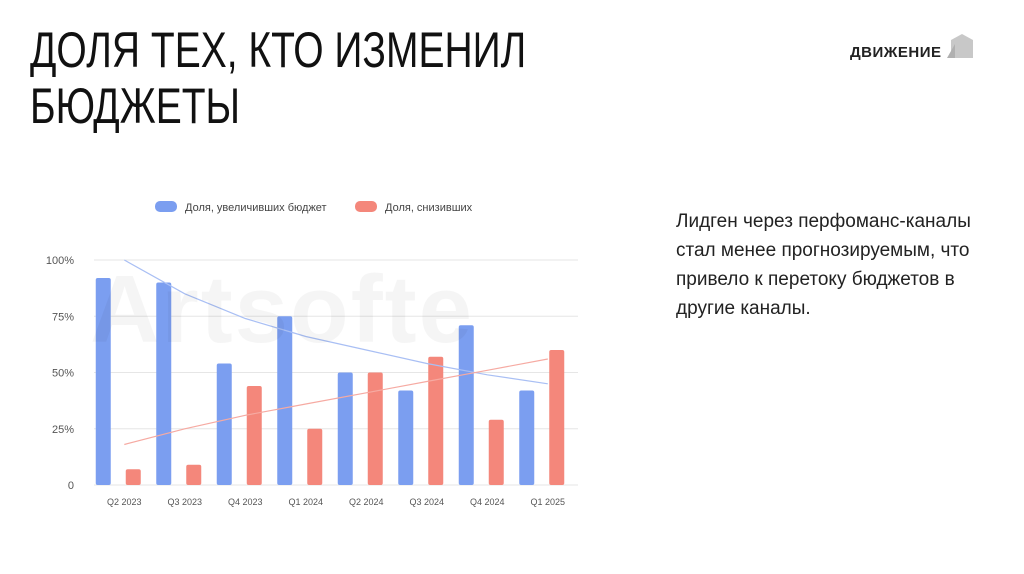  Describe the element at coordinates (135, 106) in the screenshot. I see `slide-title-line-2: БЮДЖЕТЫ` at that location.